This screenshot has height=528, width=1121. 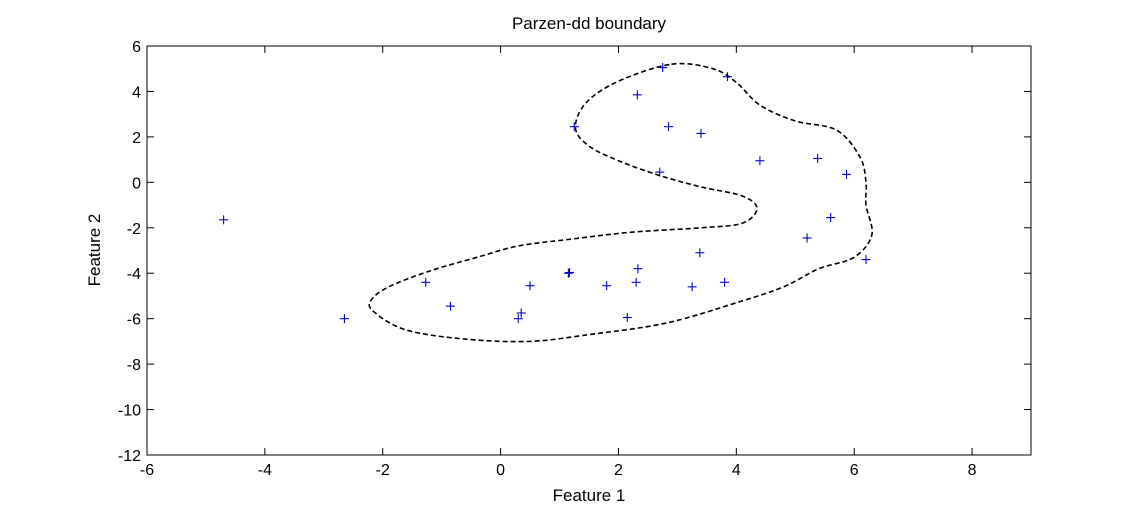 I want to click on x-tick-label: 6, so click(x=854, y=470).